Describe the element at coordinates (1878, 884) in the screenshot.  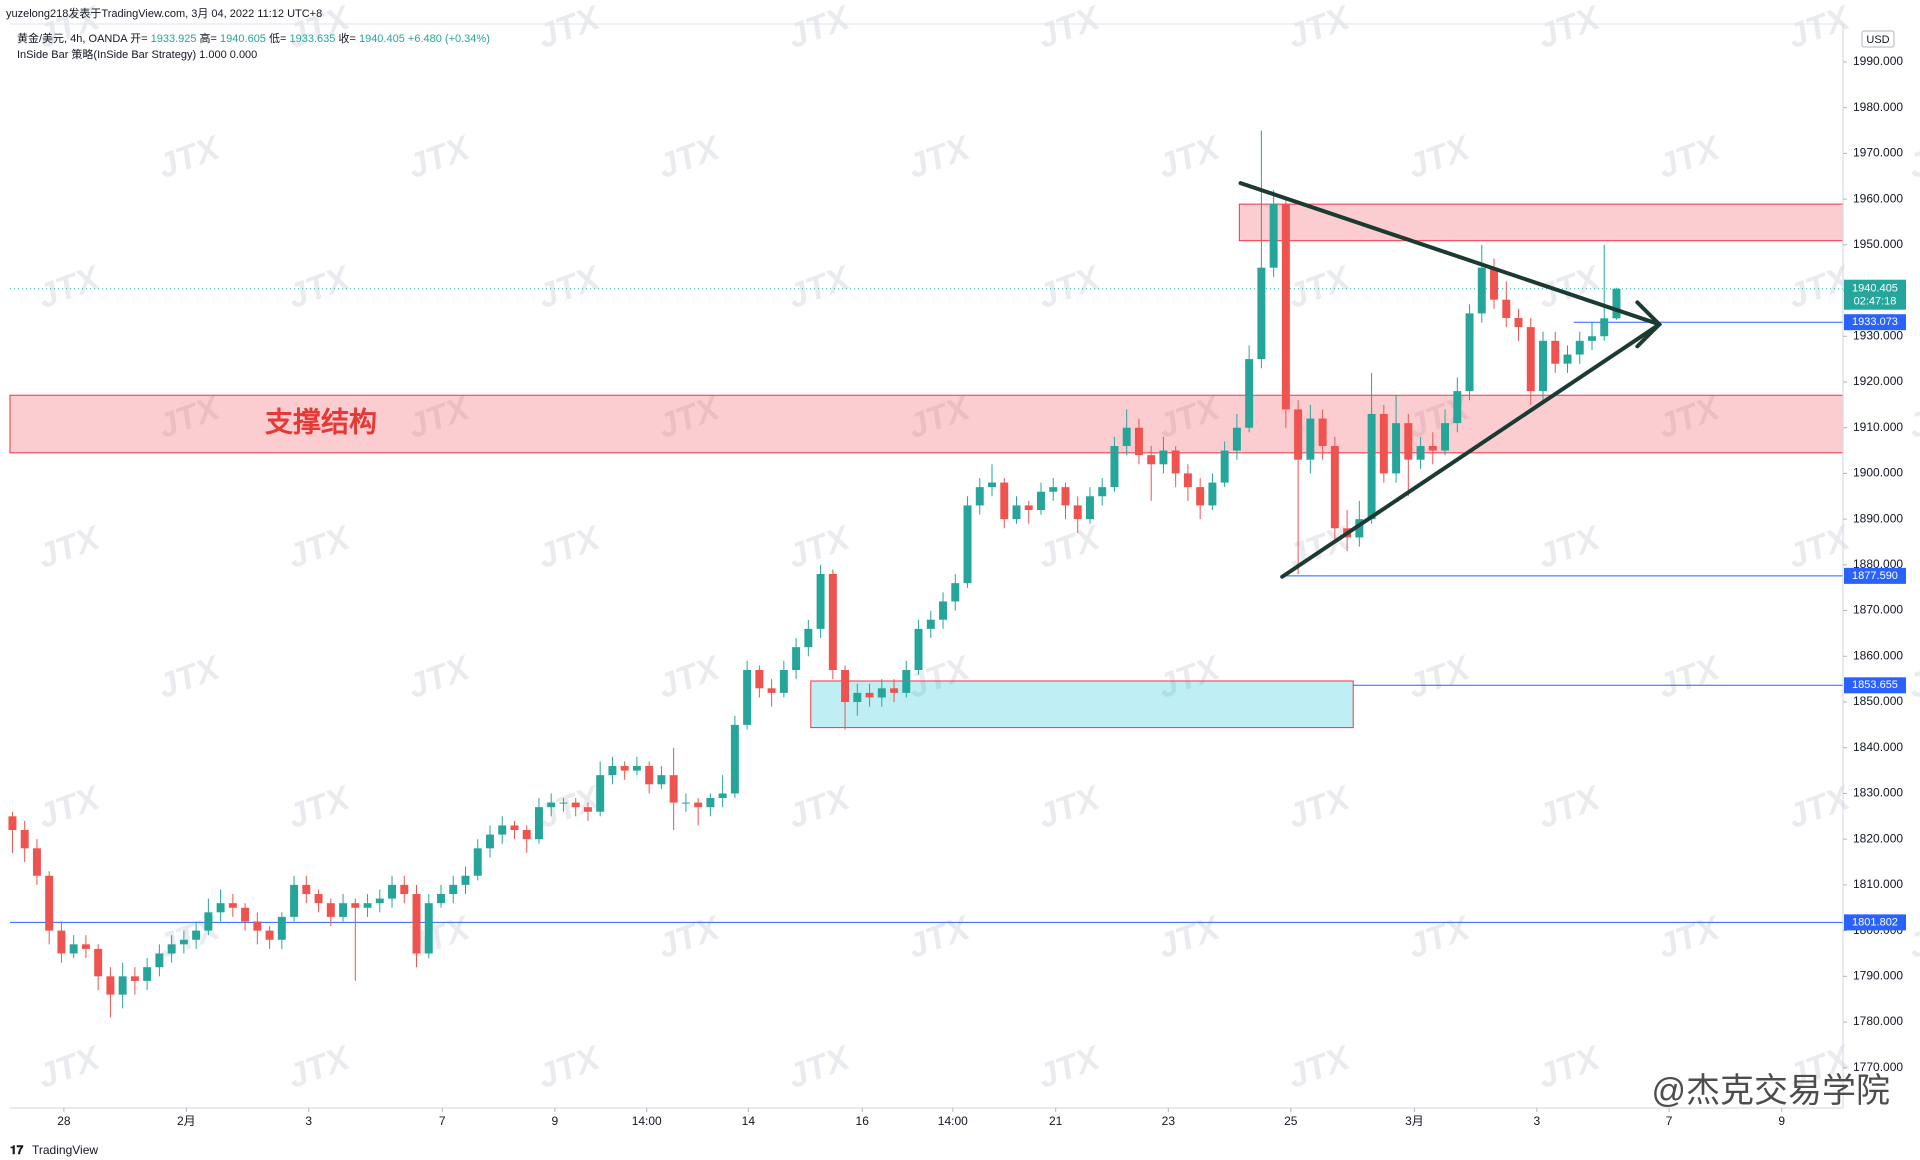
I see `y-tick-label: 1810.000` at that location.